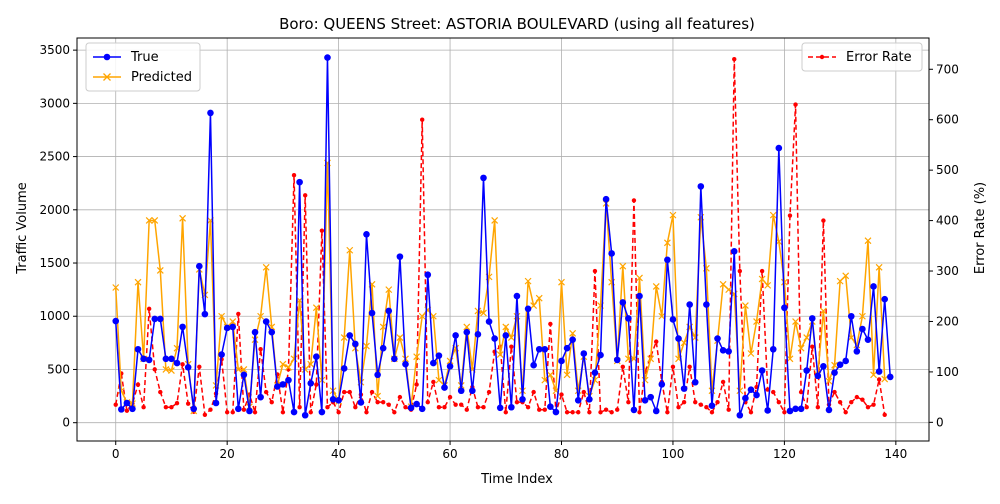 Image resolution: width=1000 pixels, height=504 pixels. I want to click on y2-tick-label: 100, so click(947, 372).